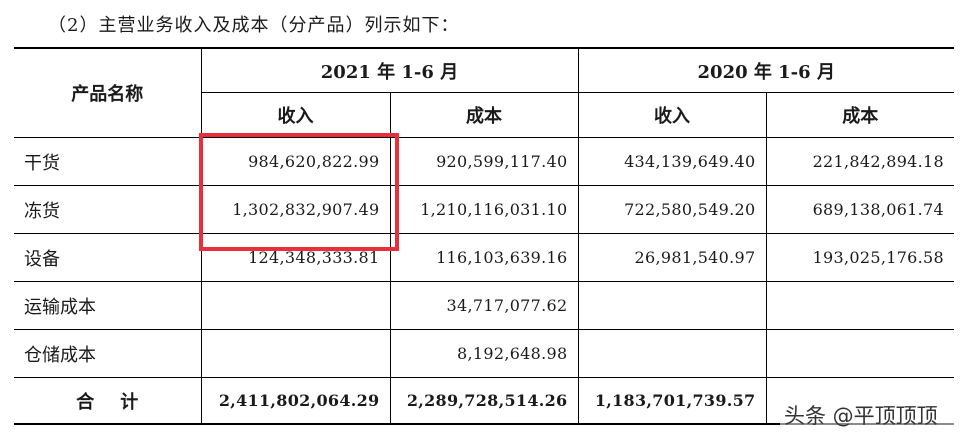 The height and width of the screenshot is (442, 970). I want to click on row-product-name: 干货, so click(107, 161).